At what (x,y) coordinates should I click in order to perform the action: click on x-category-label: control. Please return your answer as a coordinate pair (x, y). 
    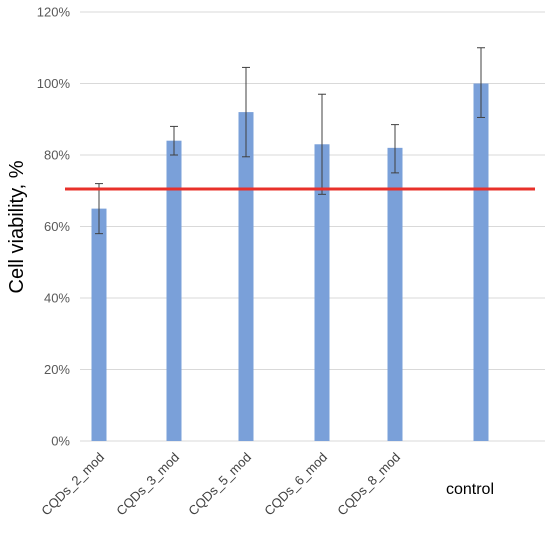
    Looking at the image, I should click on (470, 489).